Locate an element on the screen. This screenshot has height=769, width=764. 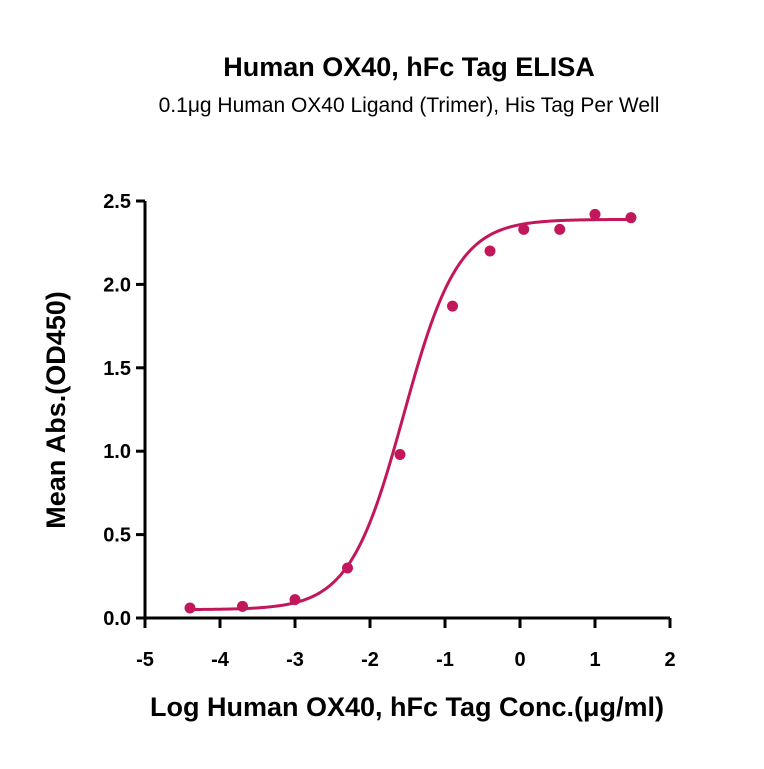
y-axis-title: Mean Abs.(OD450) is located at coordinates (56, 410).